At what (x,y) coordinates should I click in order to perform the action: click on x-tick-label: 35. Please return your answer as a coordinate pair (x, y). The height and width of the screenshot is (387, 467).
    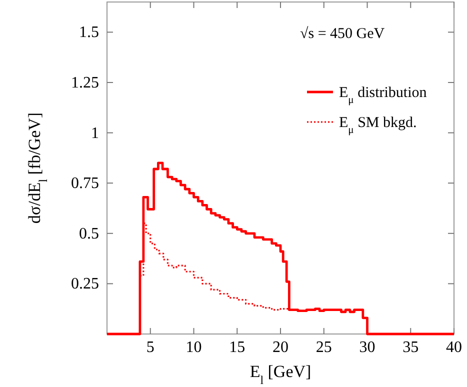
    Looking at the image, I should click on (410, 347).